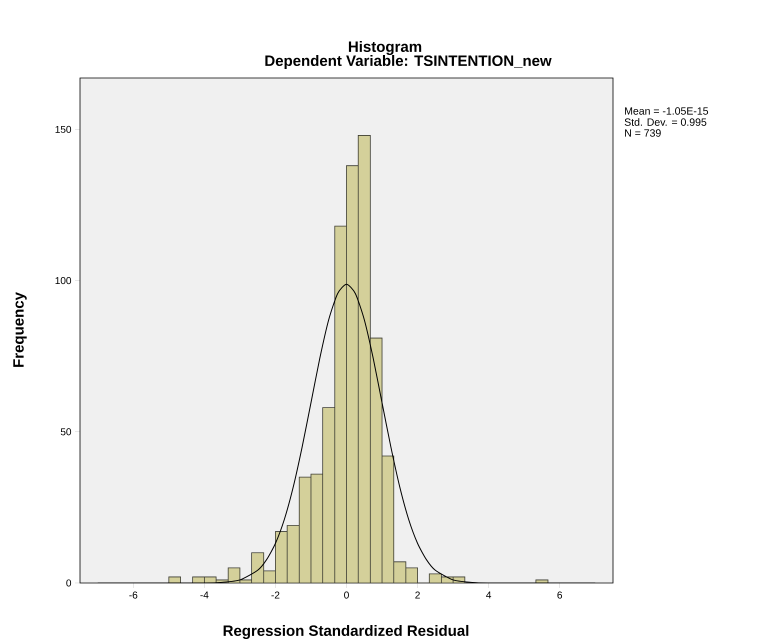 The width and height of the screenshot is (760, 644). What do you see at coordinates (346, 632) in the screenshot?
I see `x-axis-title: Regression Standardized Residual` at bounding box center [346, 632].